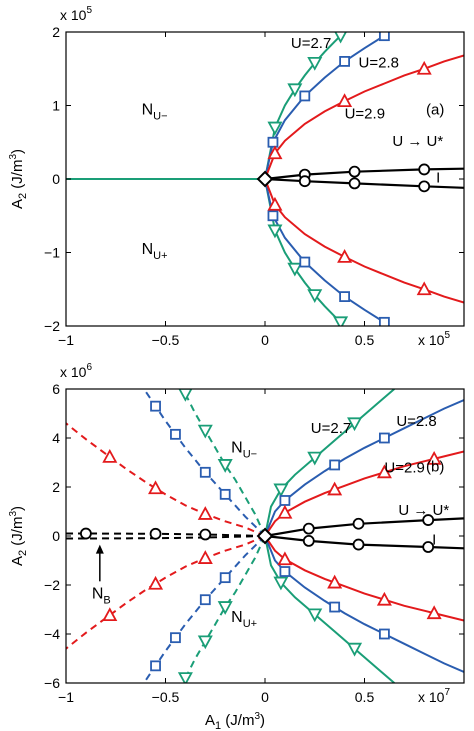 This screenshot has width=474, height=731. What do you see at coordinates (435, 109) in the screenshot?
I see `panel-label: (a)` at bounding box center [435, 109].